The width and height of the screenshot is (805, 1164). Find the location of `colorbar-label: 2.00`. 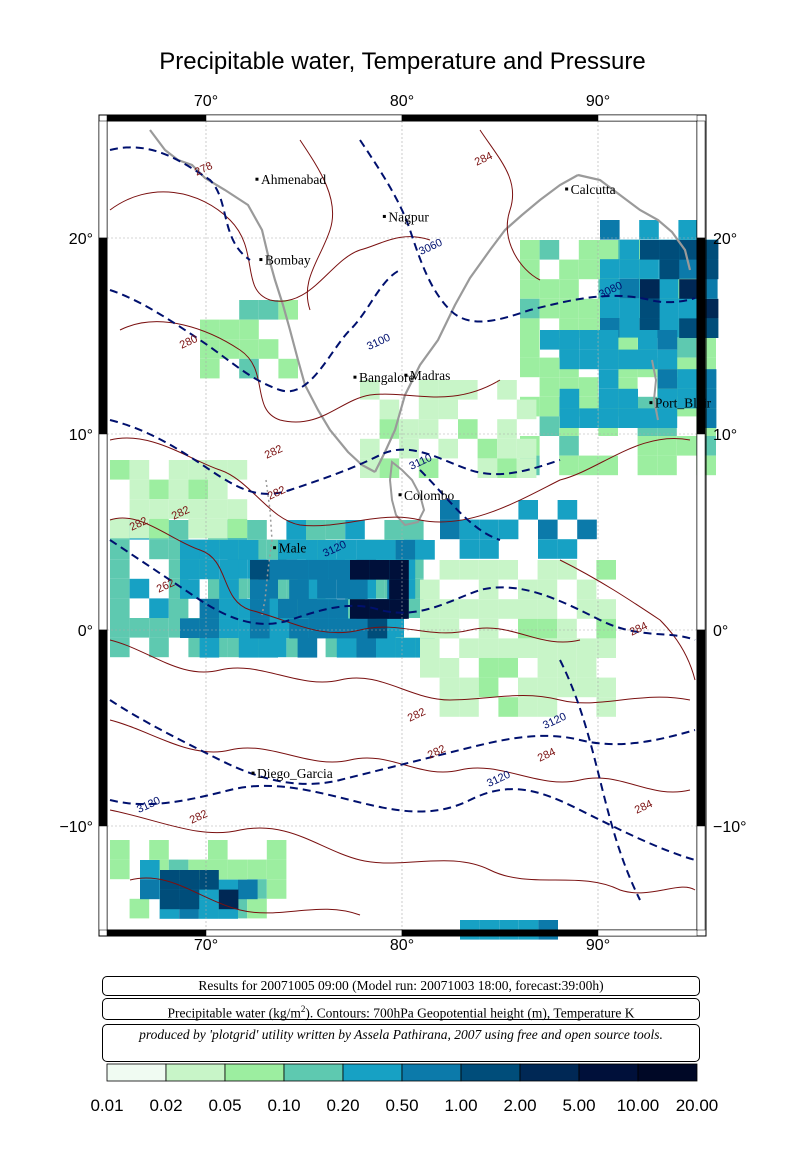

colorbar-label: 2.00 is located at coordinates (519, 1105).